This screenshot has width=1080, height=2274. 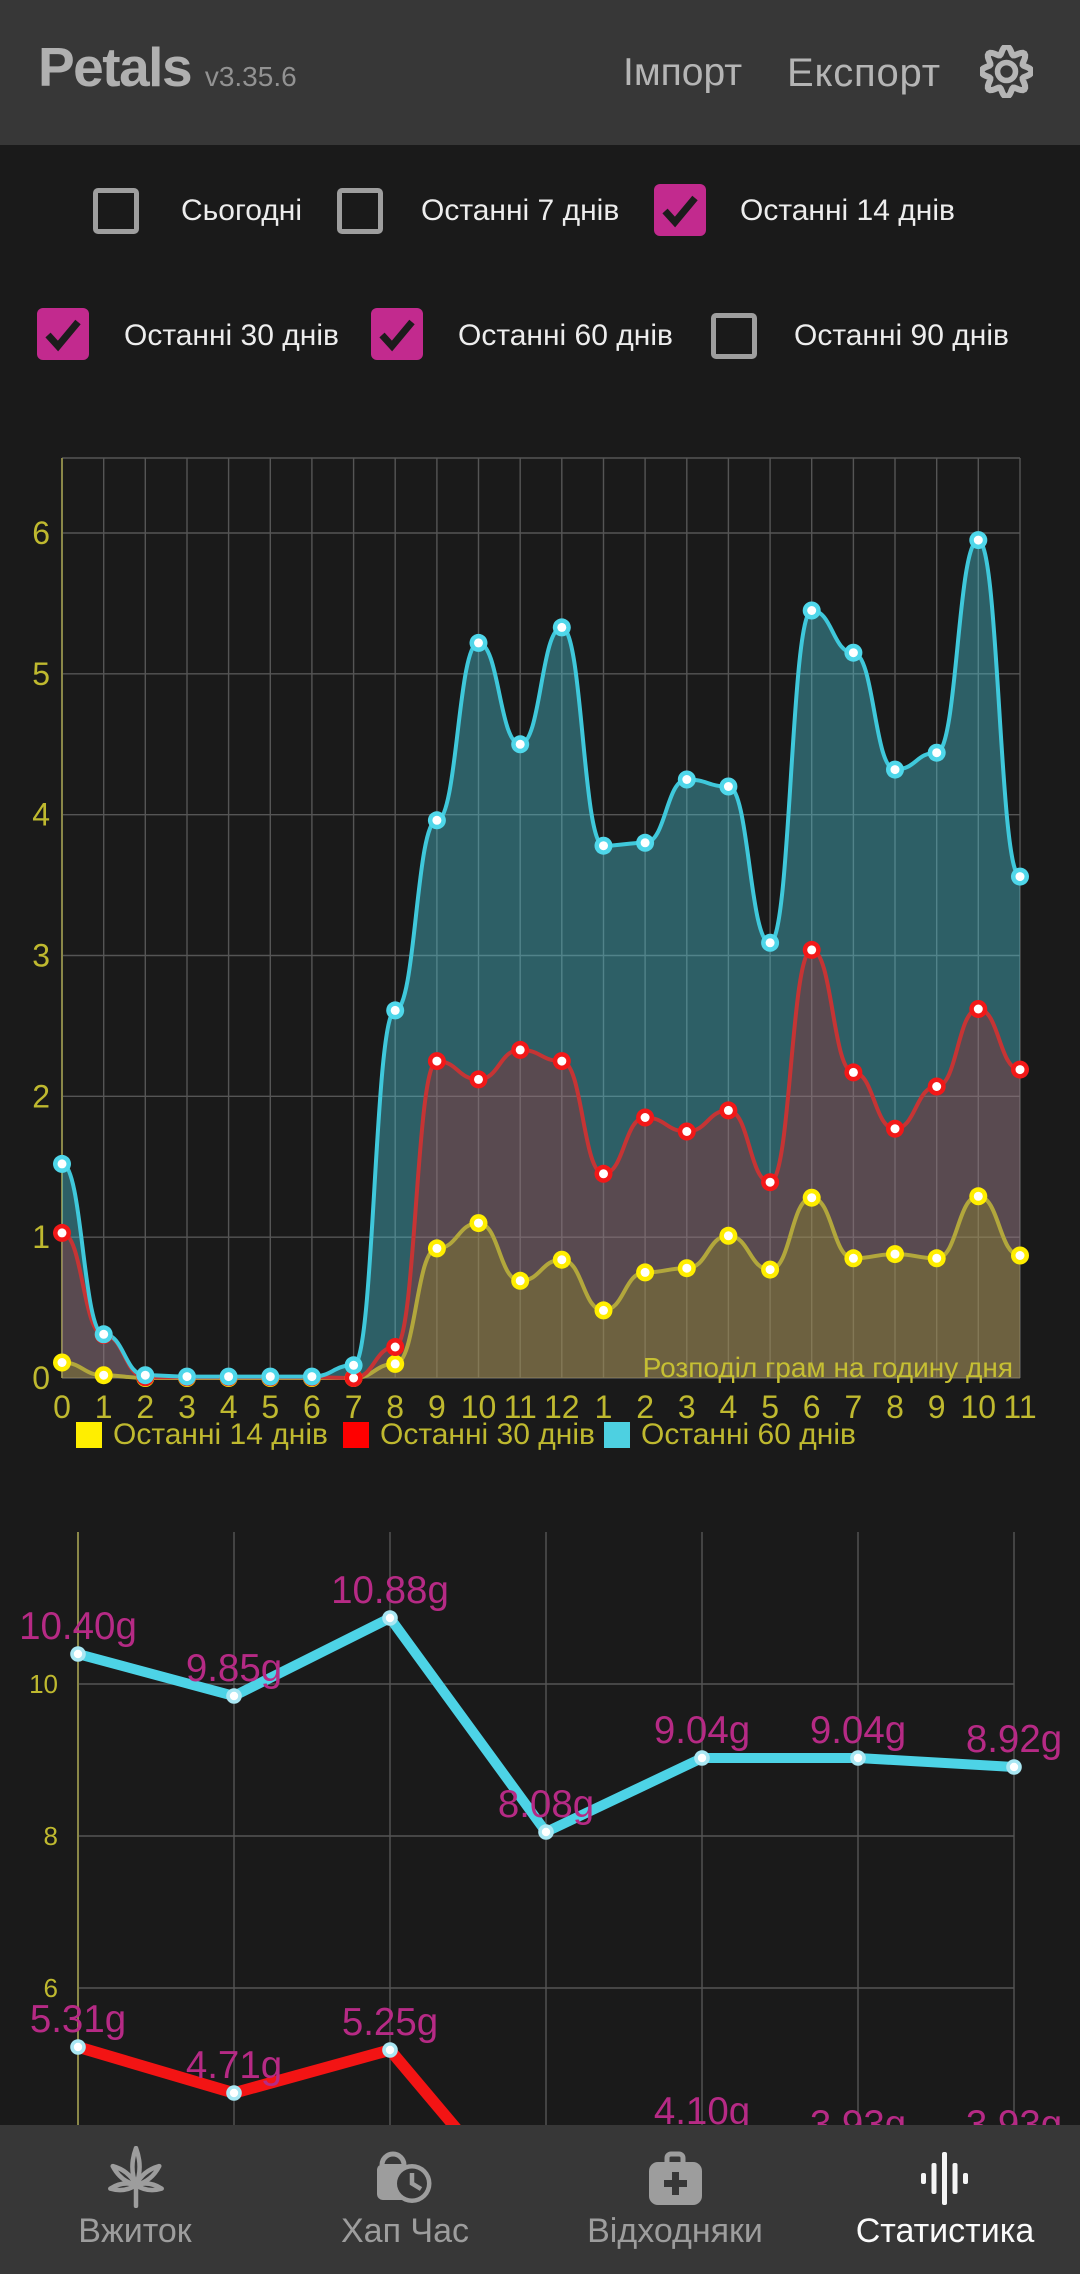 What do you see at coordinates (234, 2065) in the screenshot?
I see `svg-text: 4.71g` at bounding box center [234, 2065].